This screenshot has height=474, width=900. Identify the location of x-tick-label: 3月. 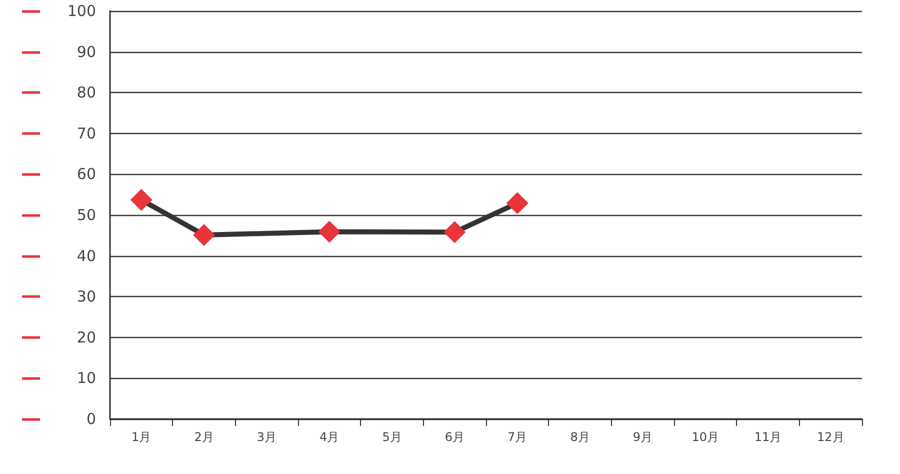
(266, 437).